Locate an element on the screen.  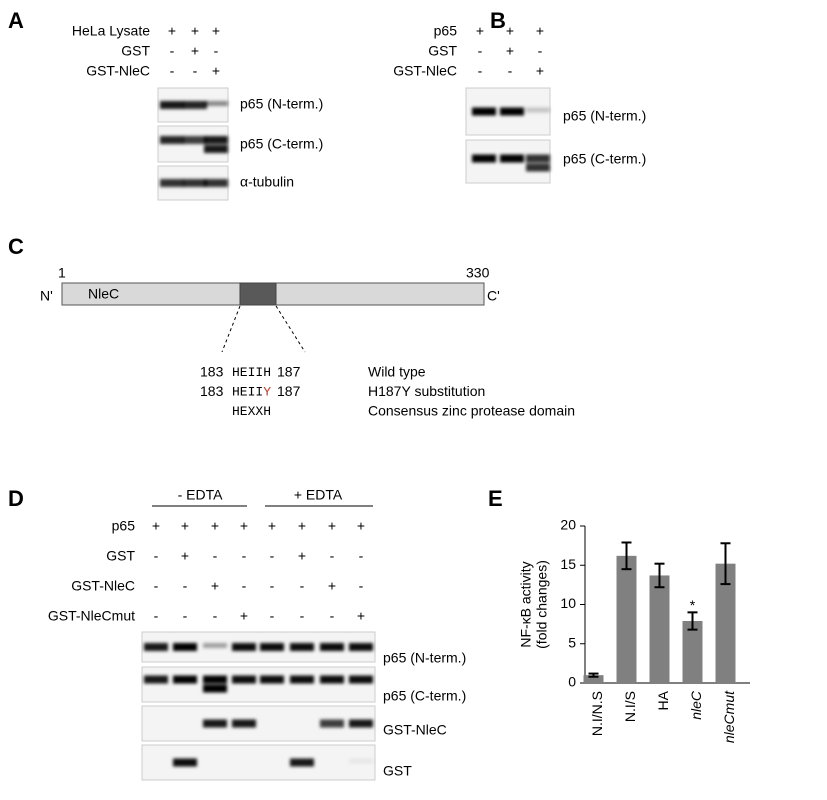
residue-start: 1 is located at coordinates (62, 273).